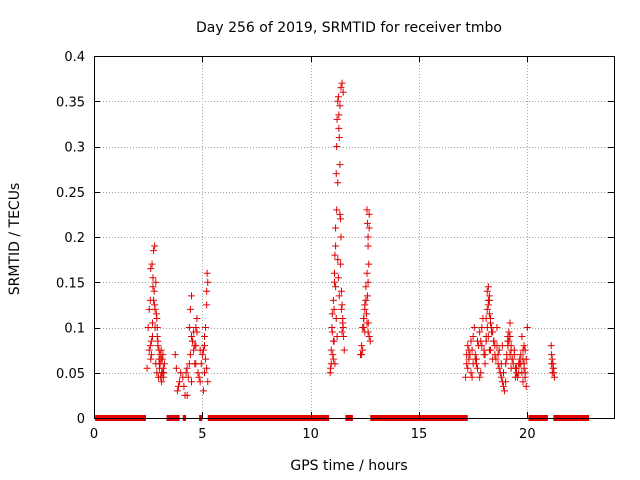  What do you see at coordinates (81, 419) in the screenshot?
I see `y-tick-label: 0` at bounding box center [81, 419].